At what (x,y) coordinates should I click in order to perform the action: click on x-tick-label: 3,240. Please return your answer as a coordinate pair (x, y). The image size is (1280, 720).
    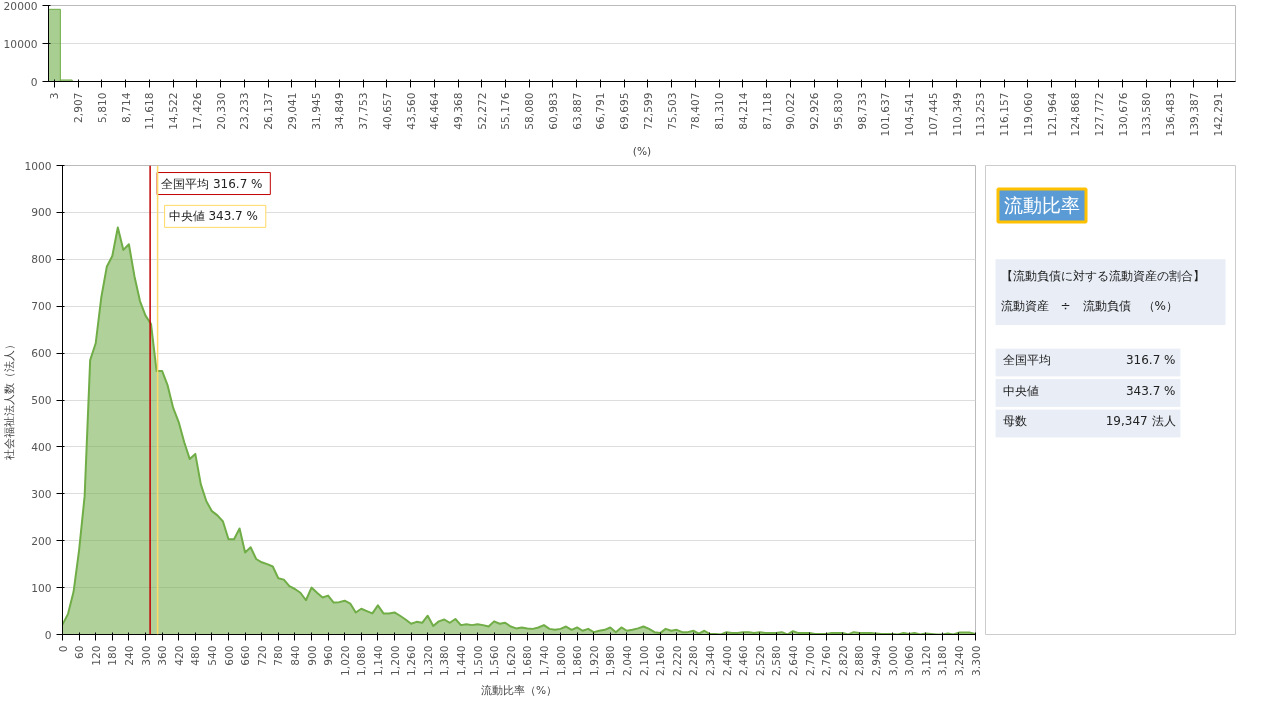
    Looking at the image, I should click on (959, 661).